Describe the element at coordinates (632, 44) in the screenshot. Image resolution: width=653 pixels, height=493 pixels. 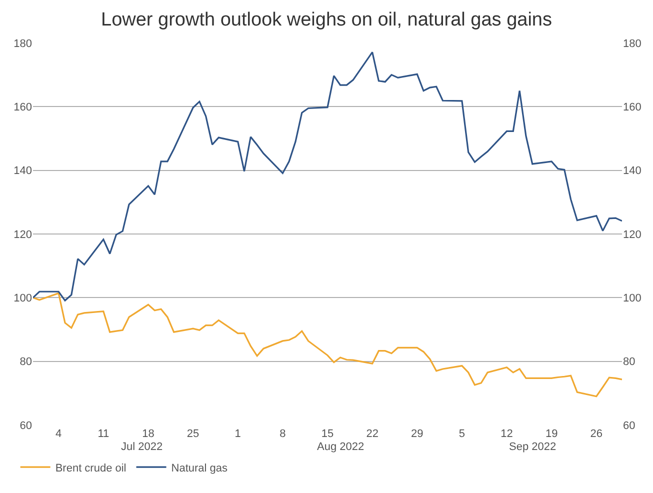
I see `y2-tick-label: 180` at that location.